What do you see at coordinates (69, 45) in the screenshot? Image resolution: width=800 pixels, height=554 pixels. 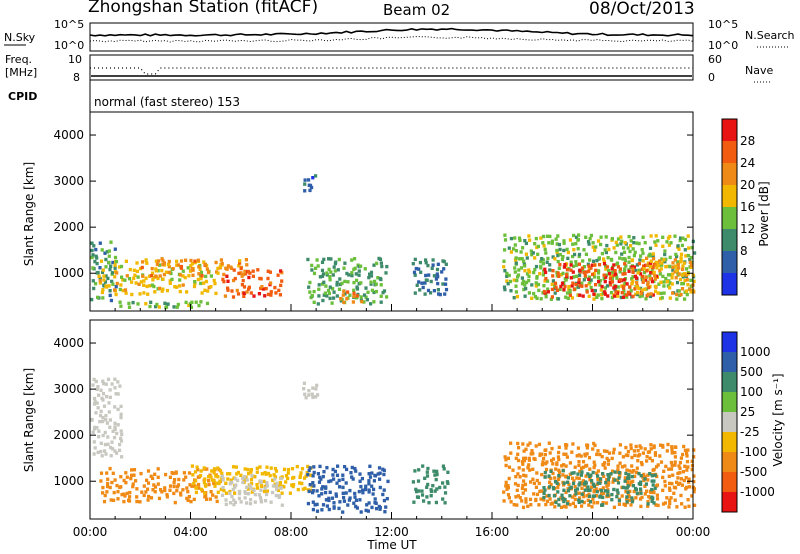 I see `nsky-tick-bottom: 10^0` at bounding box center [69, 45].